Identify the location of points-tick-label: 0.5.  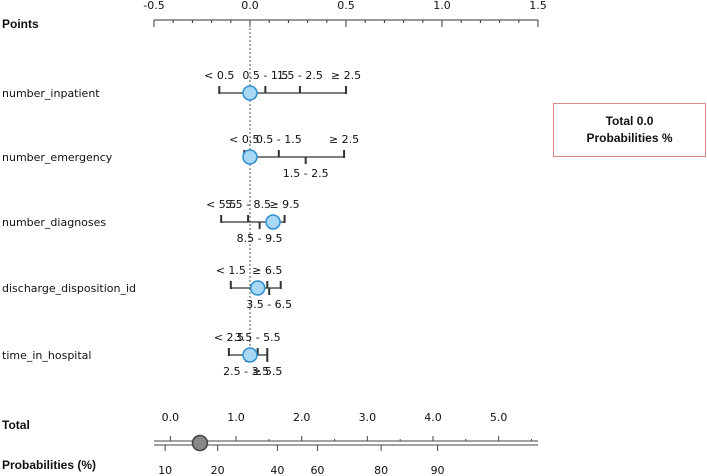
(346, 6).